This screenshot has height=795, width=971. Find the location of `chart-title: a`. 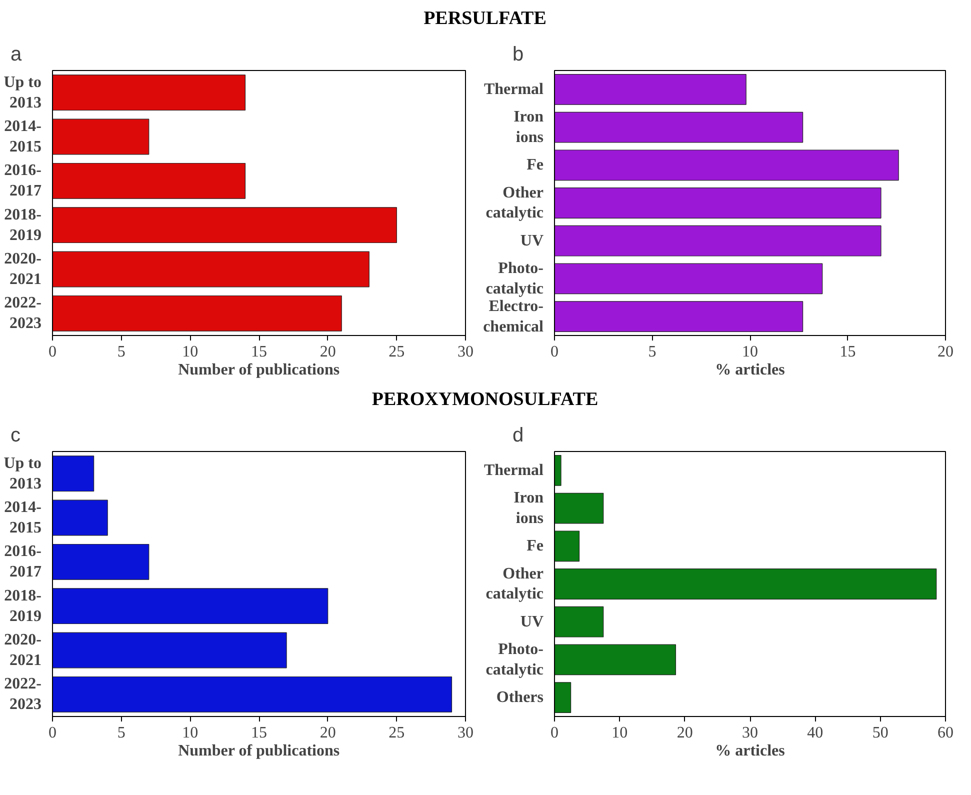

chart-title: a is located at coordinates (16, 55).